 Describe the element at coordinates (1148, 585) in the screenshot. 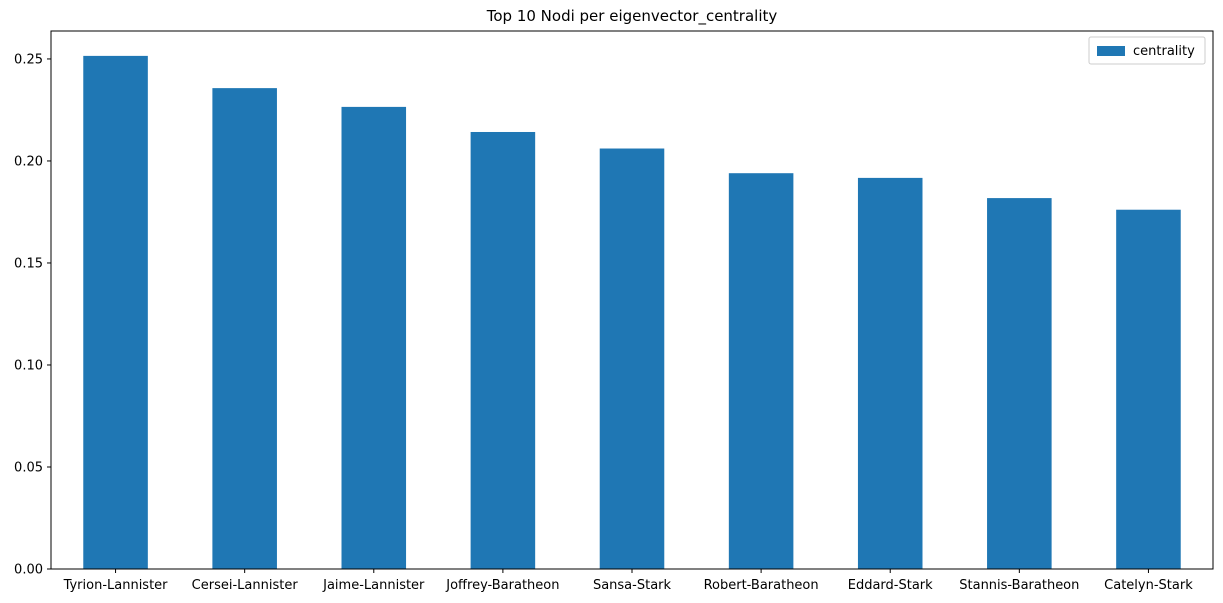

I see `x-tick-label: Catelyn-Stark` at that location.